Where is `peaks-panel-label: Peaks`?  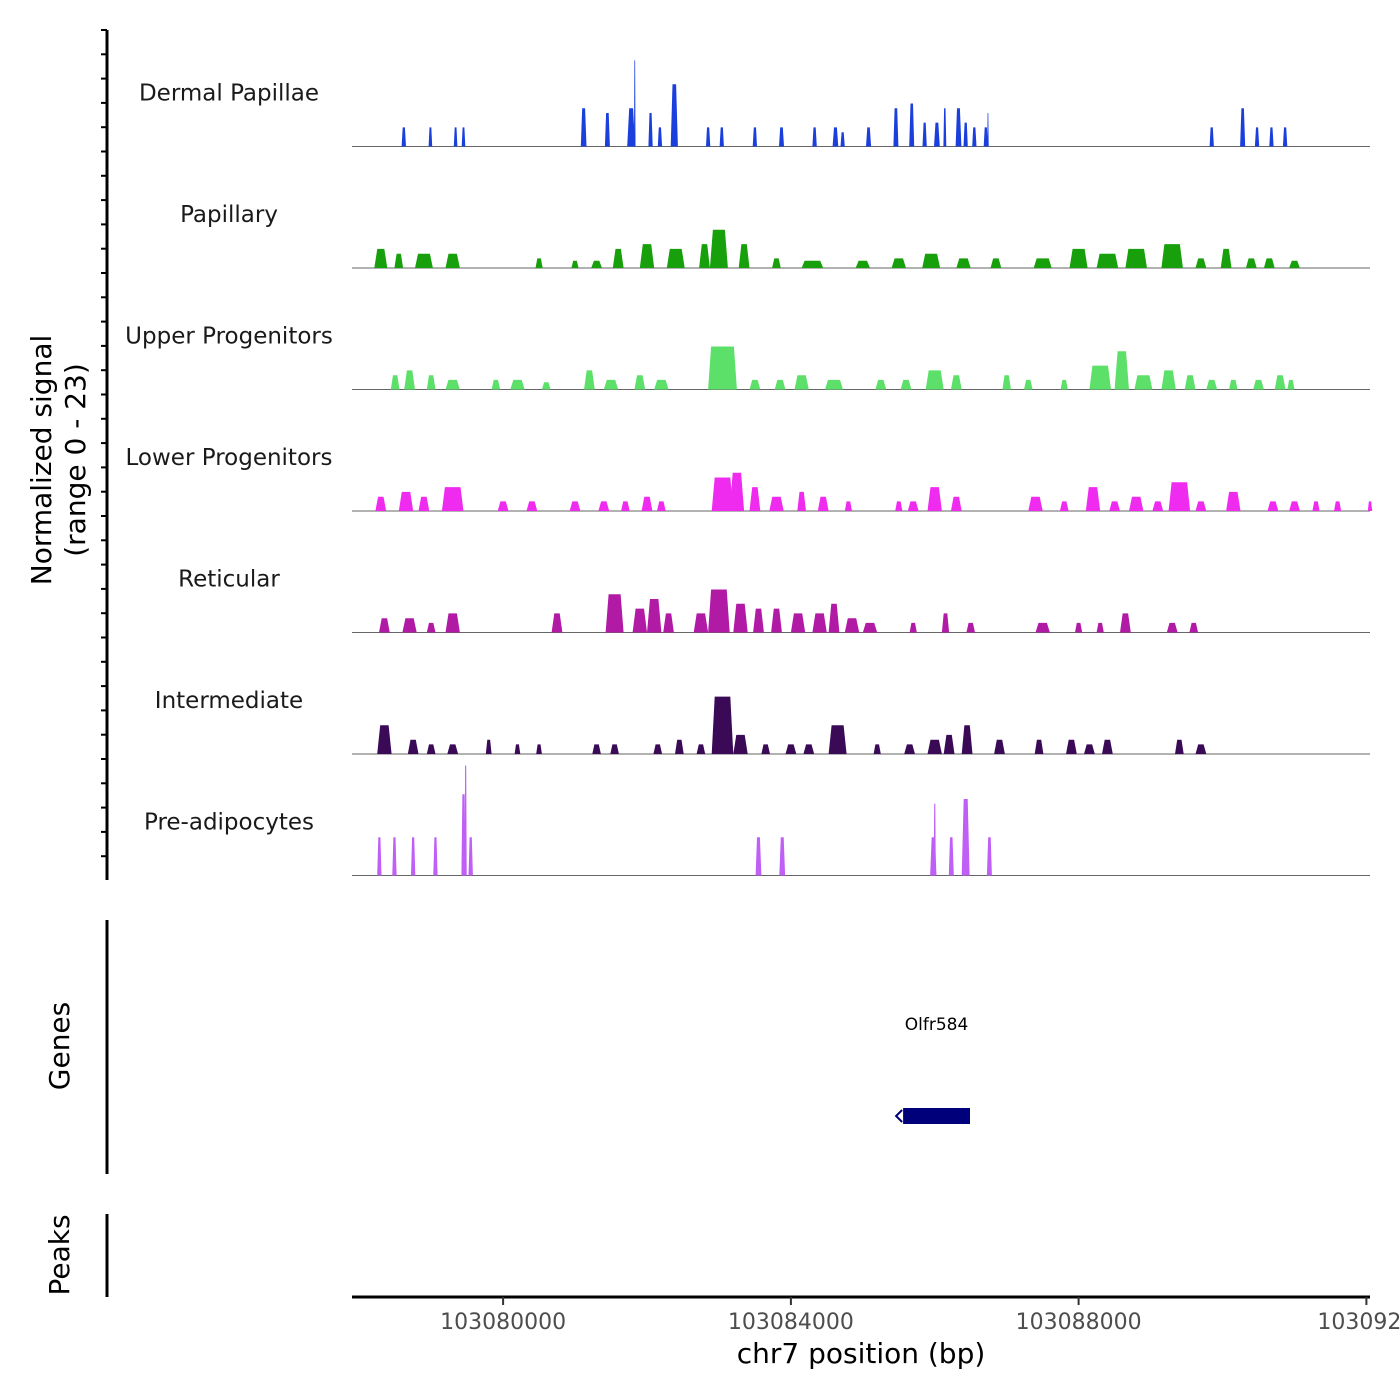 peaks-panel-label: Peaks is located at coordinates (59, 1254).